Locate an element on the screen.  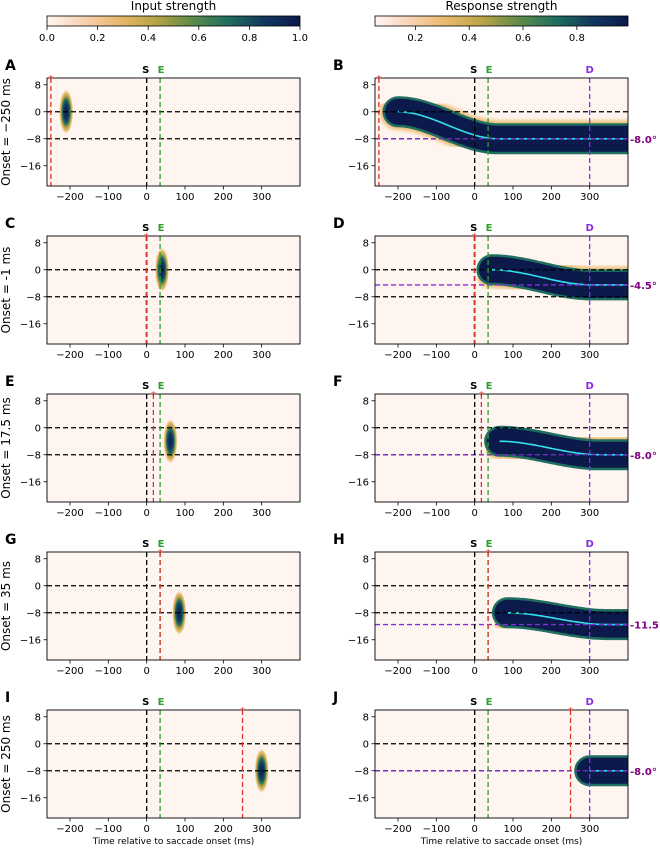
response-panel-d: S E * D D −200 −100 0 100 200 300 8 0 −8 −16 -4.5° is located at coordinates (495, 288).